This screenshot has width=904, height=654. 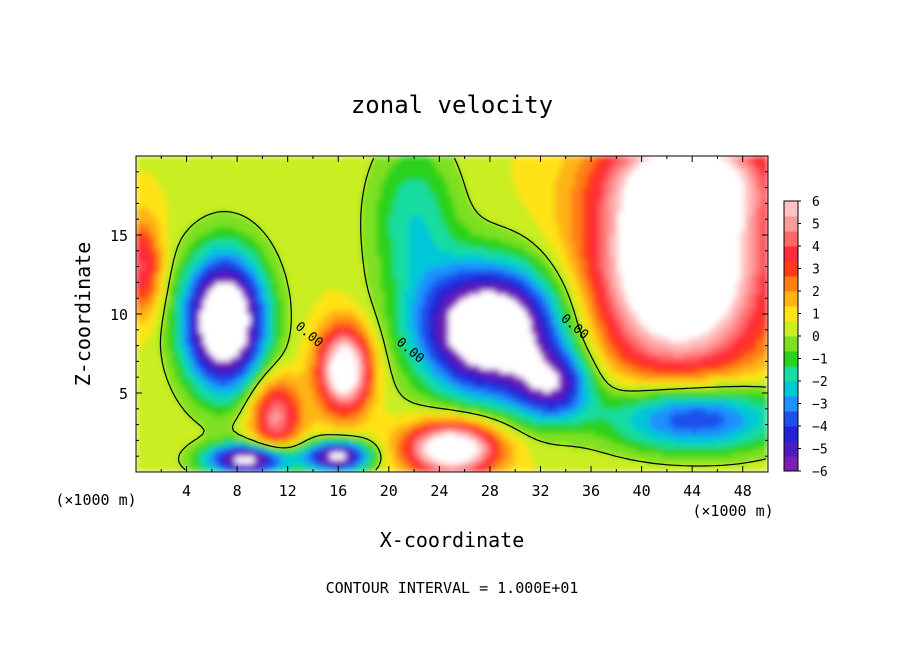 What do you see at coordinates (591, 491) in the screenshot?
I see `x-tick-label: 36` at bounding box center [591, 491].